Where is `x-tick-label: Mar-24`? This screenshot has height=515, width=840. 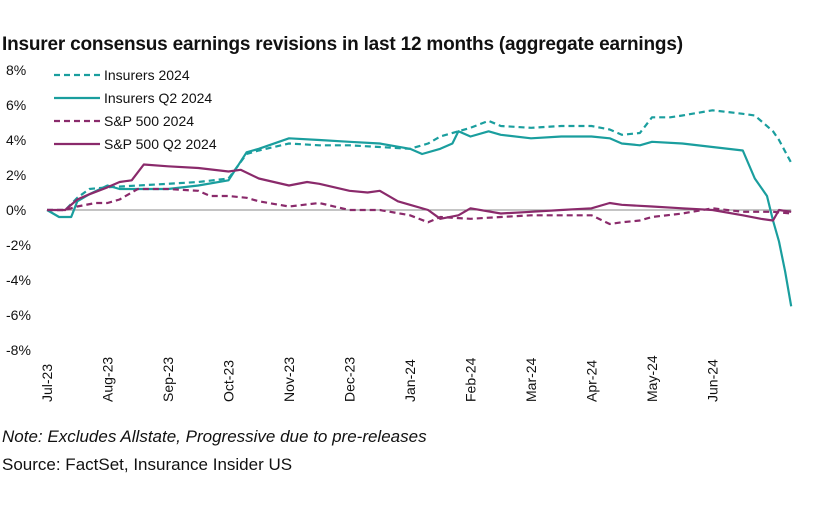
x-tick-label: Mar-24 is located at coordinates (531, 379).